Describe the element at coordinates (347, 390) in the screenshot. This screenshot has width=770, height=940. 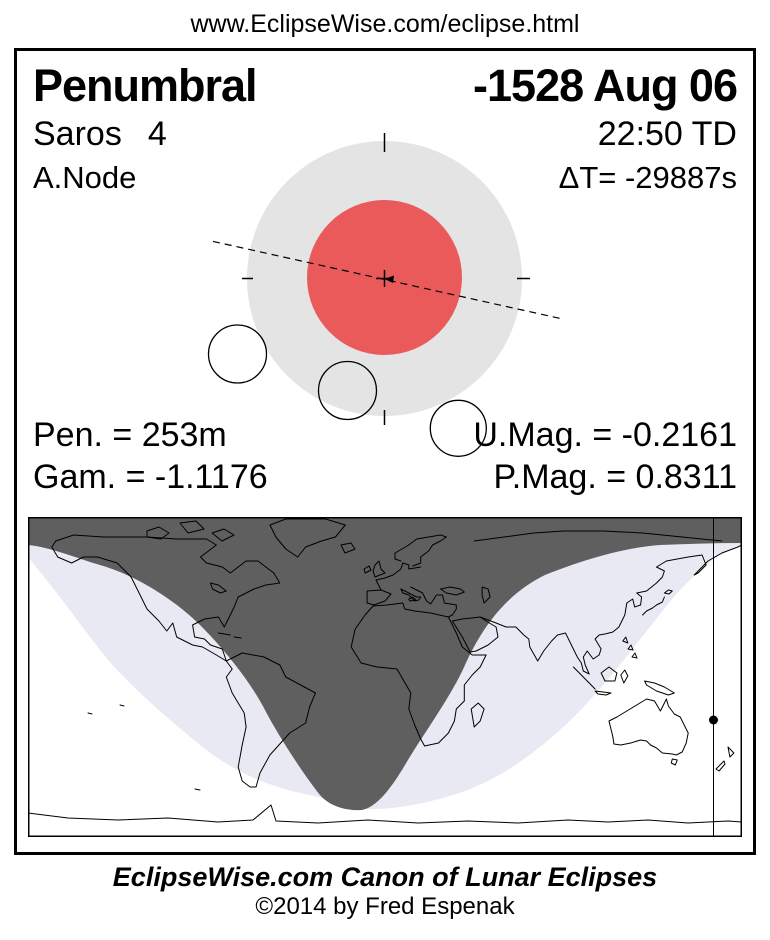
I see `moon-outline-circle-greatest` at that location.